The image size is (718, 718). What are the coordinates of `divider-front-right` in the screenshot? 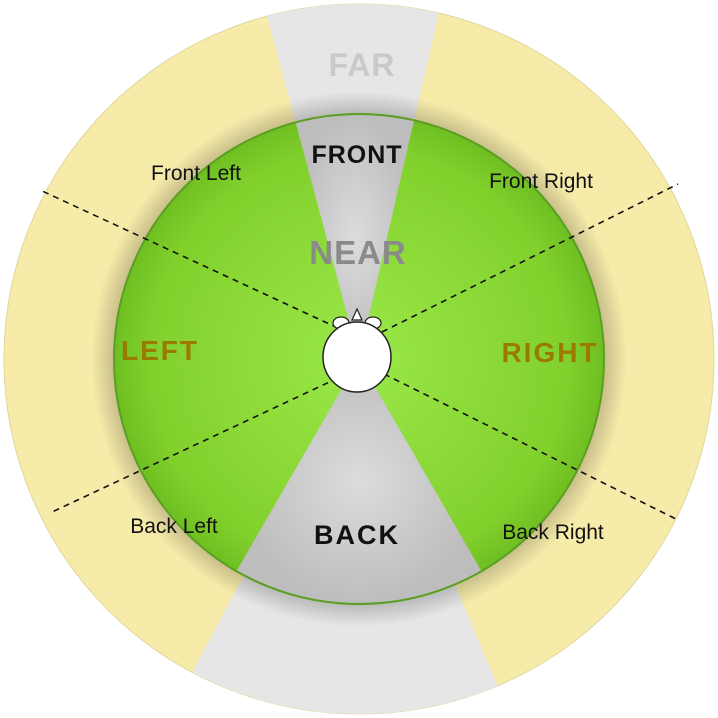 It's located at (530, 258).